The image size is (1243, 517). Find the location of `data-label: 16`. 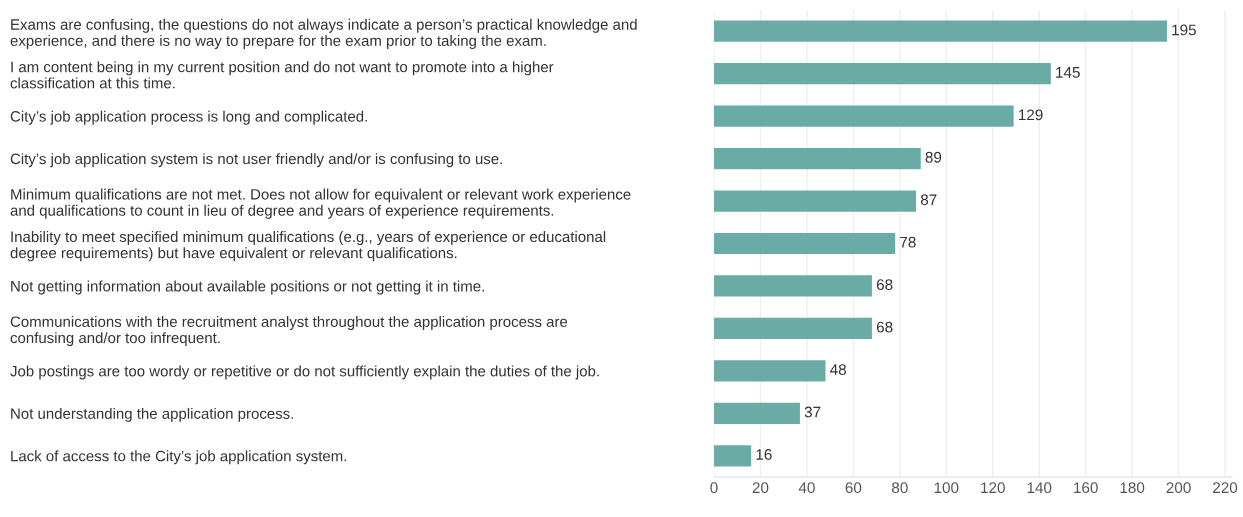

data-label: 16 is located at coordinates (764, 454).